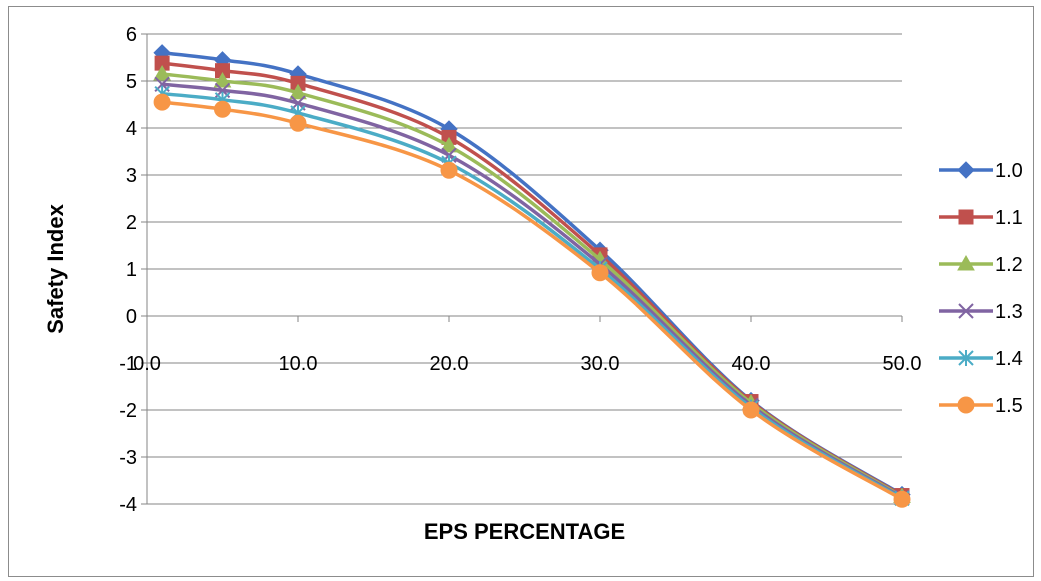 Image resolution: width=1041 pixels, height=581 pixels. I want to click on legend-label: 1.0, so click(1009, 171).